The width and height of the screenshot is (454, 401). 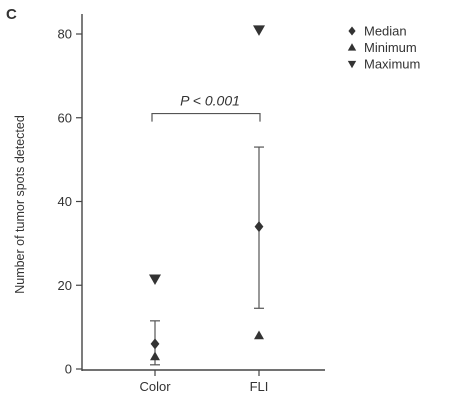 I want to click on legend-label-maximum: Maximum, so click(x=392, y=64).